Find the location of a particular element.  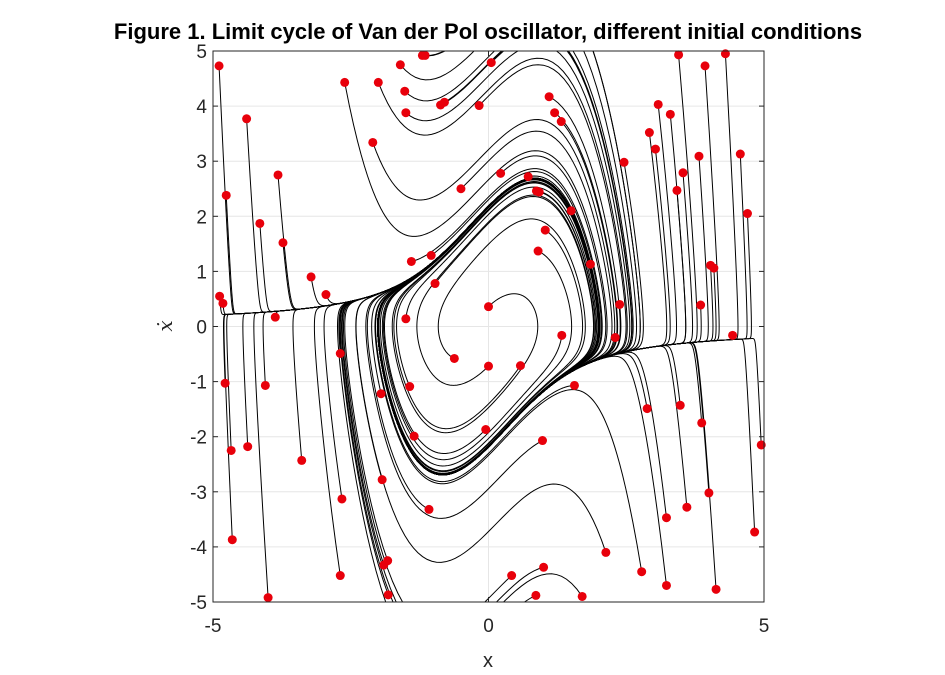

x-tick-label: 5 is located at coordinates (764, 626).